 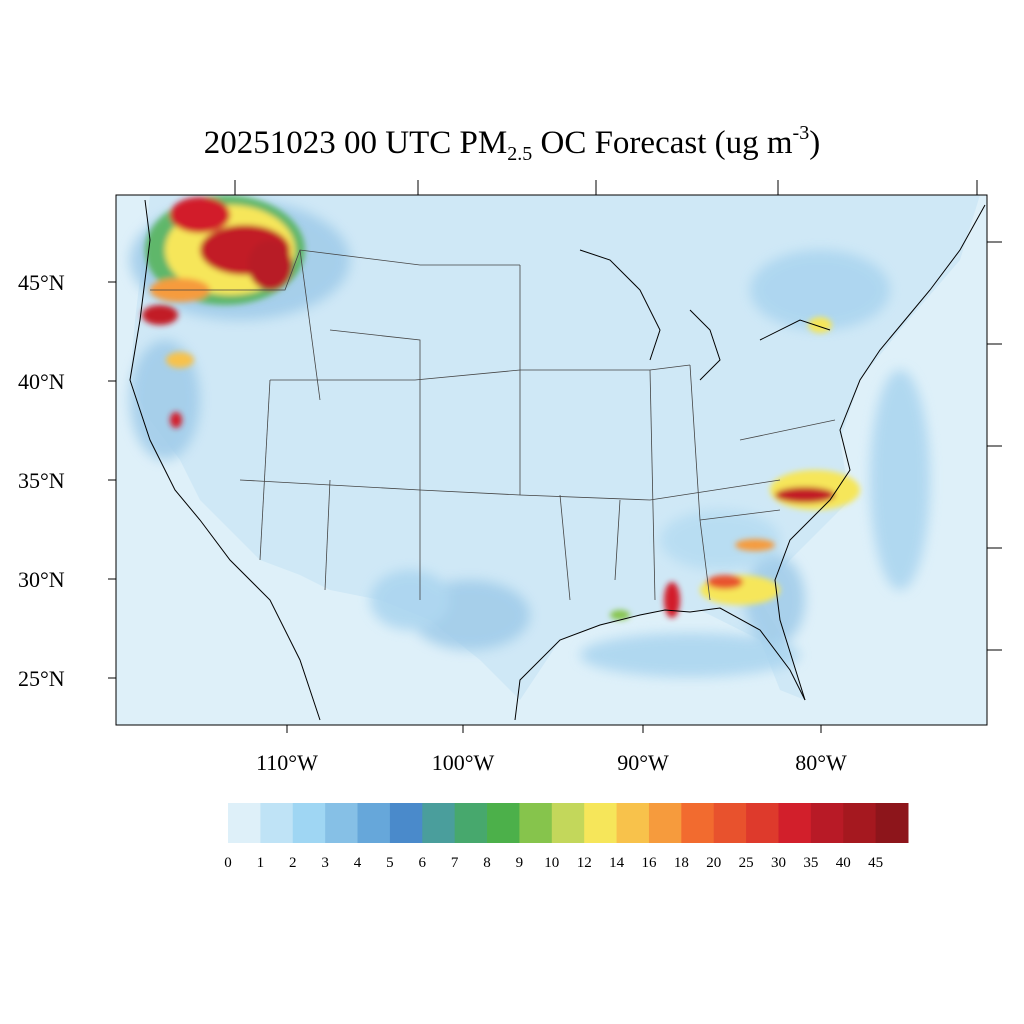 I want to click on hotspot-nw-north, so click(x=200, y=215).